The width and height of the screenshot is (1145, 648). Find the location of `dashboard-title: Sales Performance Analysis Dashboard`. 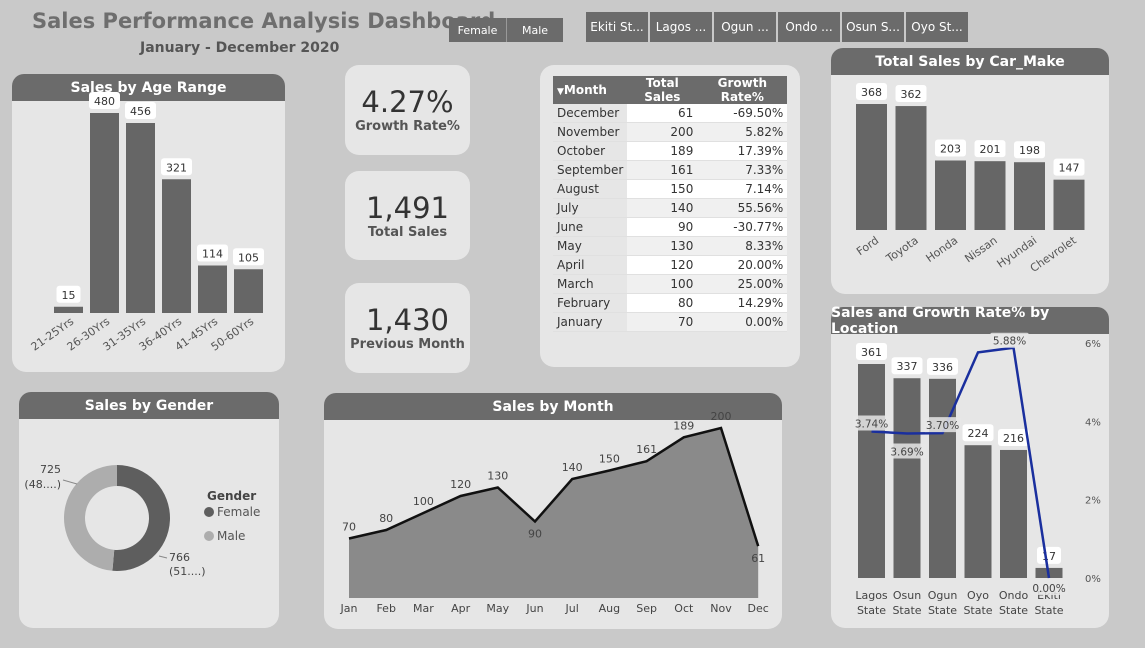

dashboard-title: Sales Performance Analysis Dashboard is located at coordinates (264, 21).